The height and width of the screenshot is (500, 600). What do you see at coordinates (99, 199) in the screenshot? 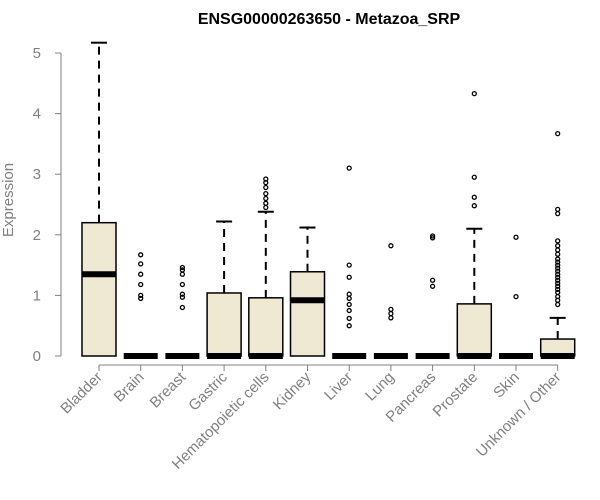
I see `box-bladder` at bounding box center [99, 199].